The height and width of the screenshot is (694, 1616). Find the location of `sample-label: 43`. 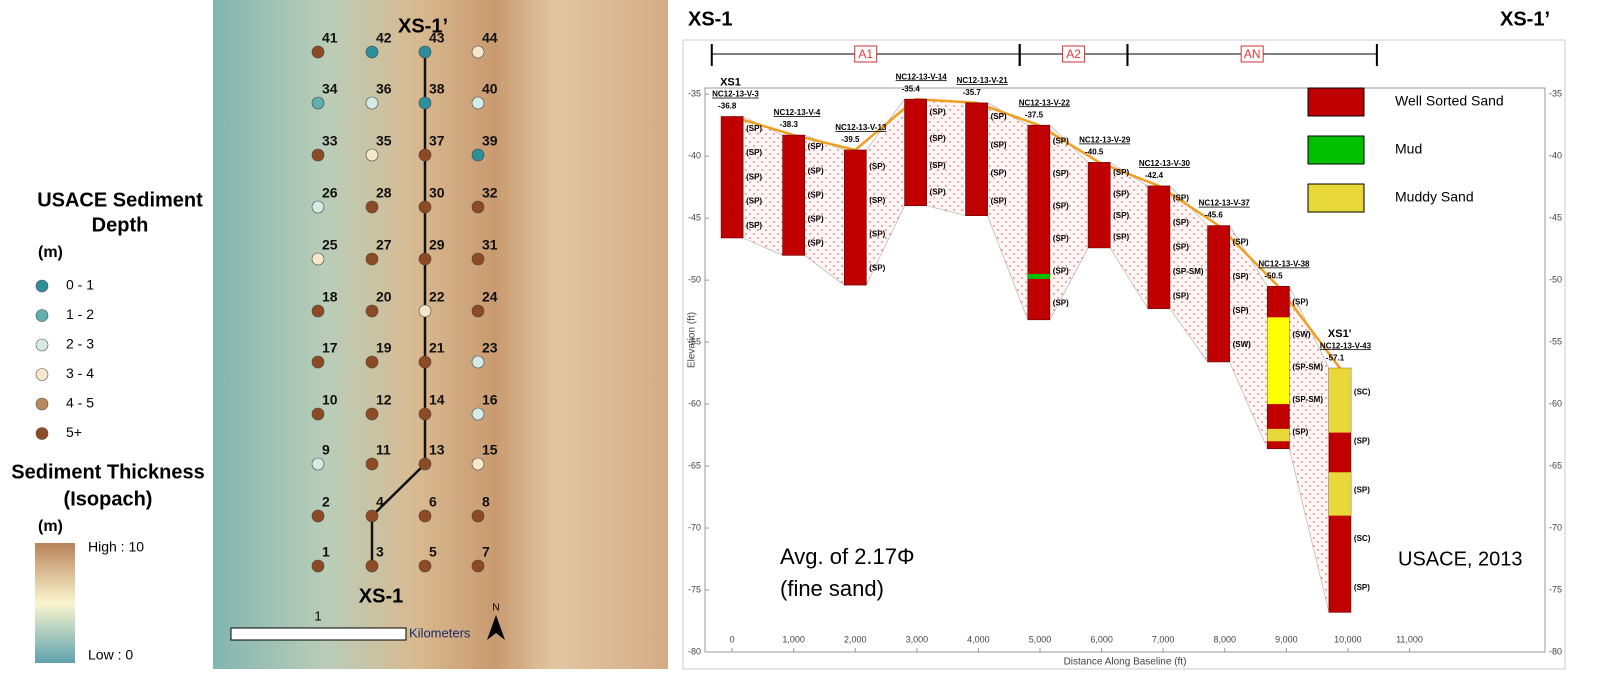

sample-label: 43 is located at coordinates (437, 38).